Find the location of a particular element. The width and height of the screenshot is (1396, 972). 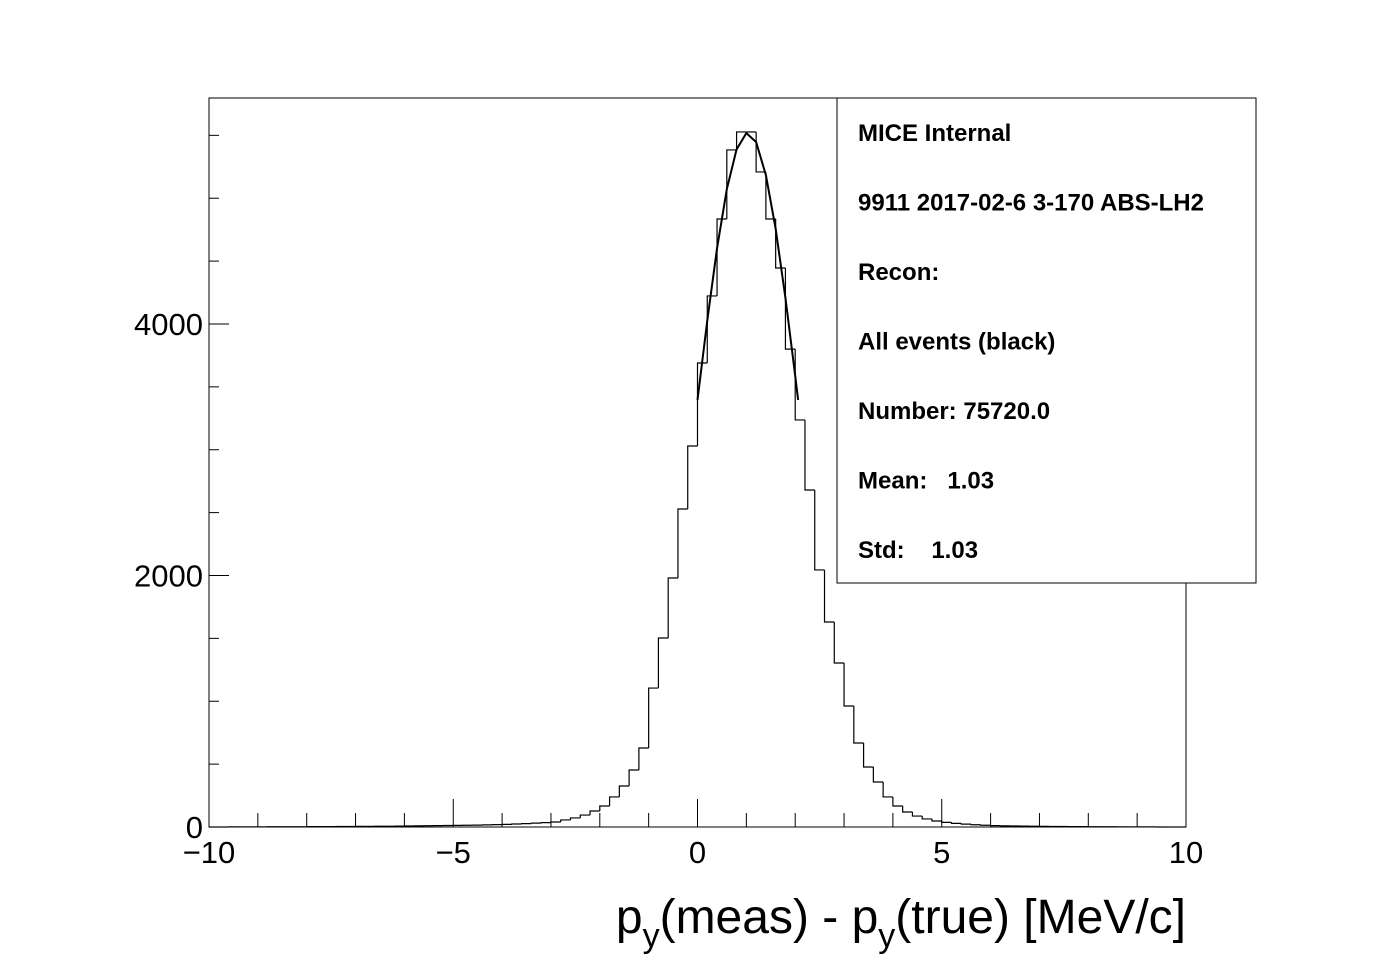

stats-line: 9911 2017-02-6 3-170 ABS-LH2 is located at coordinates (1031, 203).